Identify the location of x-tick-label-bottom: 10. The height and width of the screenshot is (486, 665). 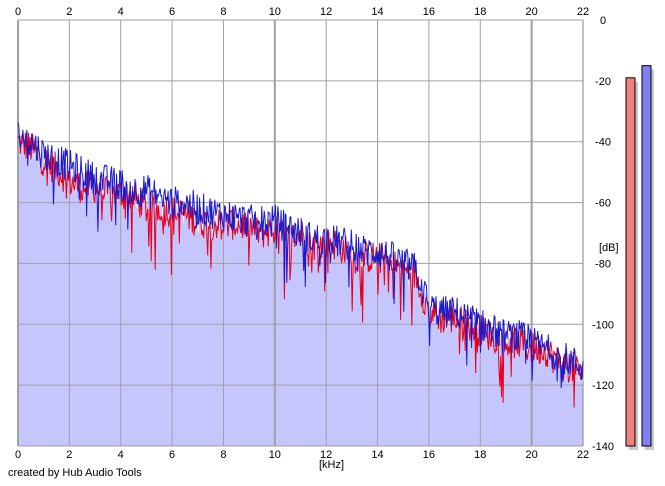
(275, 455).